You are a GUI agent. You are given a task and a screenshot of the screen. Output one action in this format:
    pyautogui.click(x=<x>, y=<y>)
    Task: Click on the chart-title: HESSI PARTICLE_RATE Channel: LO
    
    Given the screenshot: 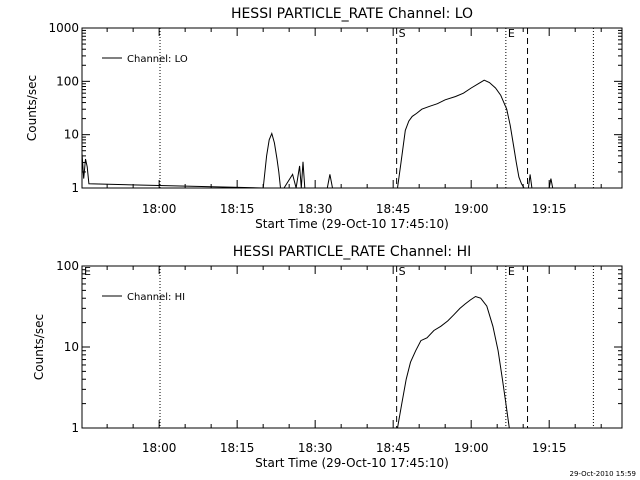 What is the action you would take?
    pyautogui.click(x=352, y=14)
    